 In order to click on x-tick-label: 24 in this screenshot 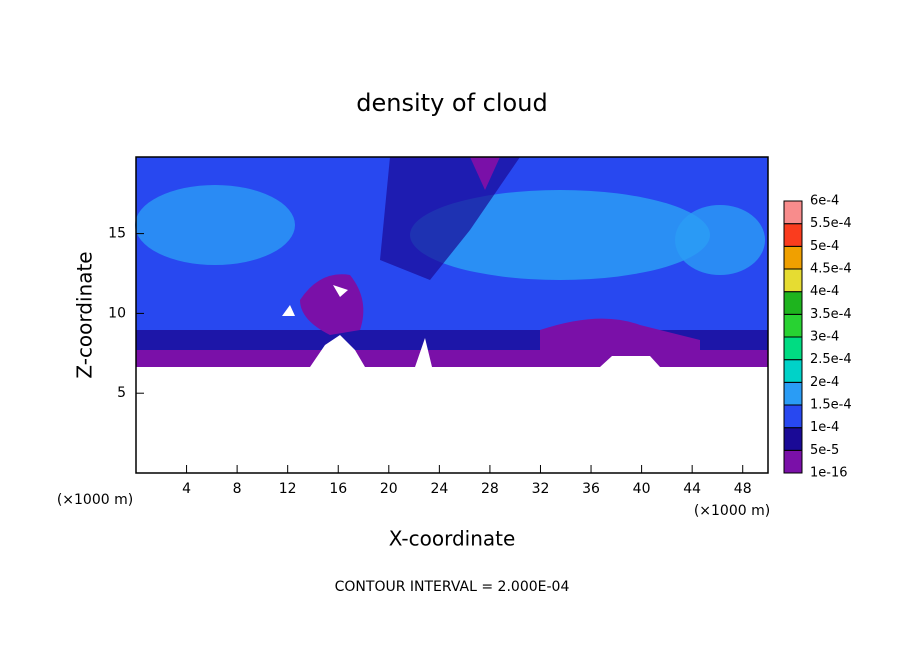, I will do `click(439, 489)`.